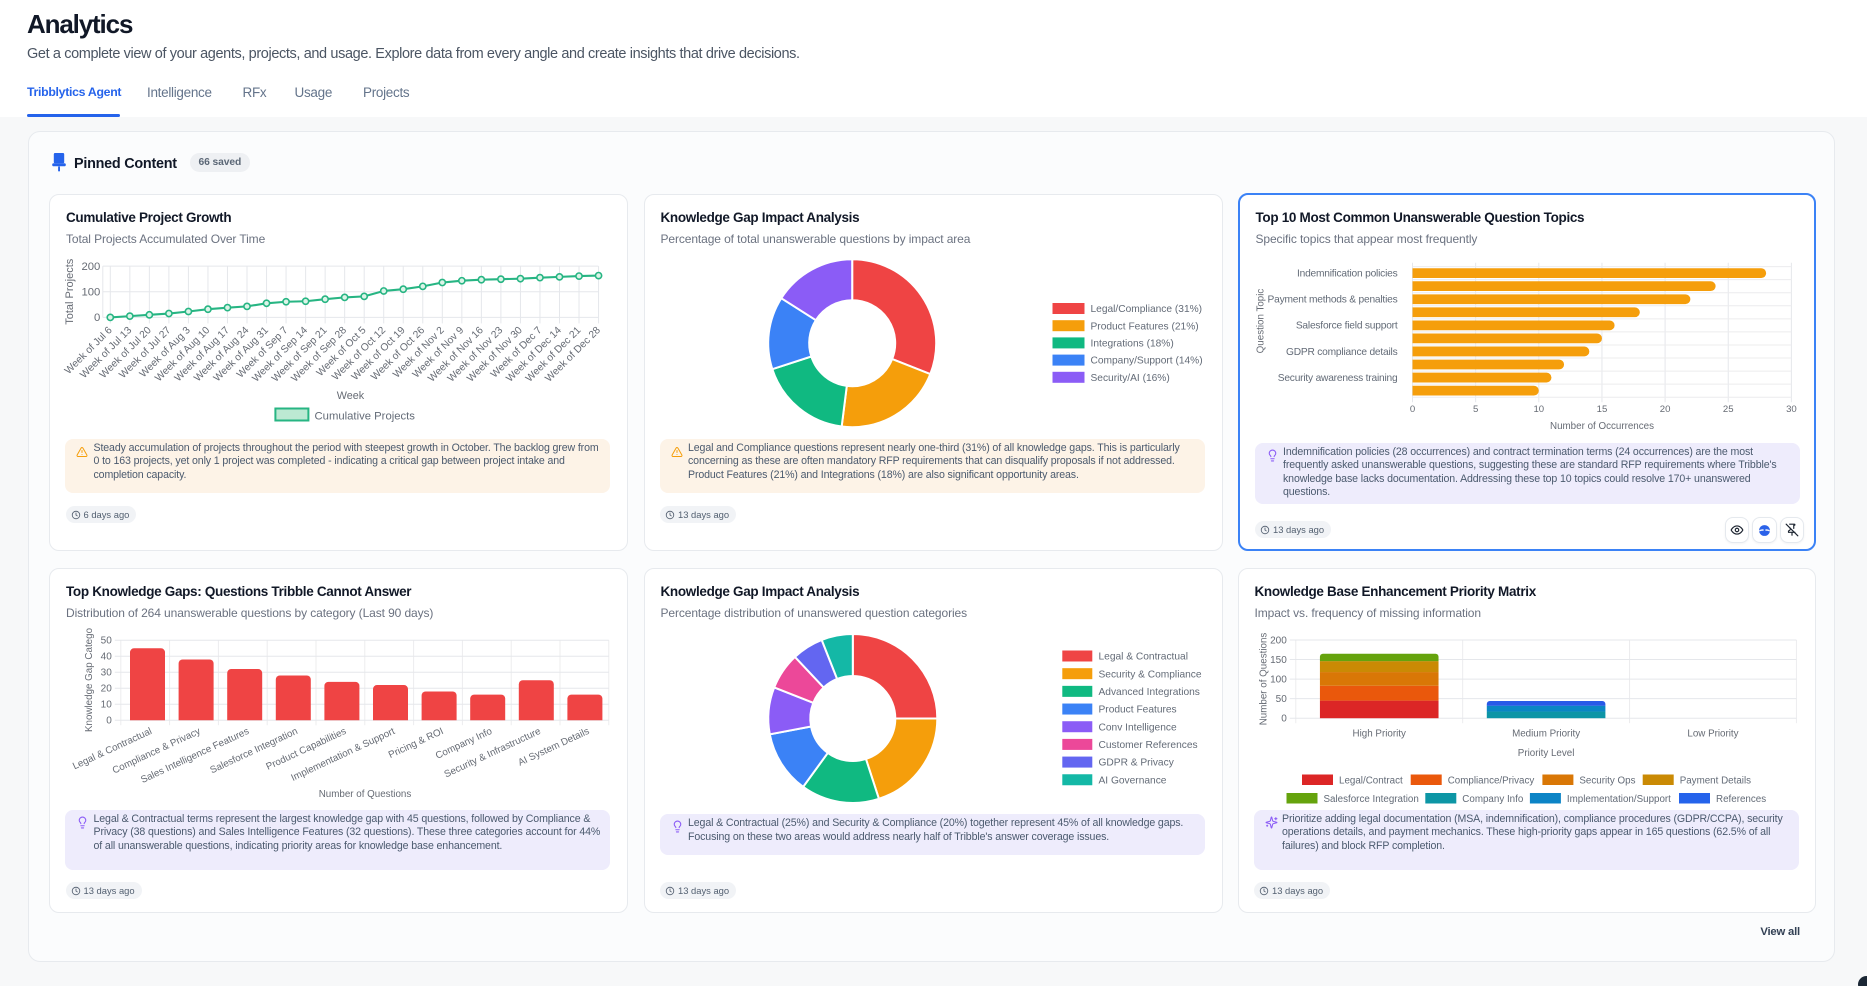 The width and height of the screenshot is (1867, 986). Describe the element at coordinates (70, 291) in the screenshot. I see `svg-text: Total Projects` at that location.